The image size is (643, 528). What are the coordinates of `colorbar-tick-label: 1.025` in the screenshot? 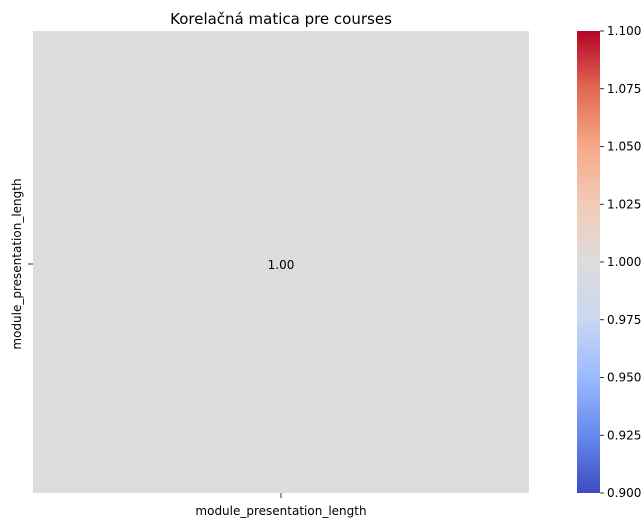 It's located at (624, 204).